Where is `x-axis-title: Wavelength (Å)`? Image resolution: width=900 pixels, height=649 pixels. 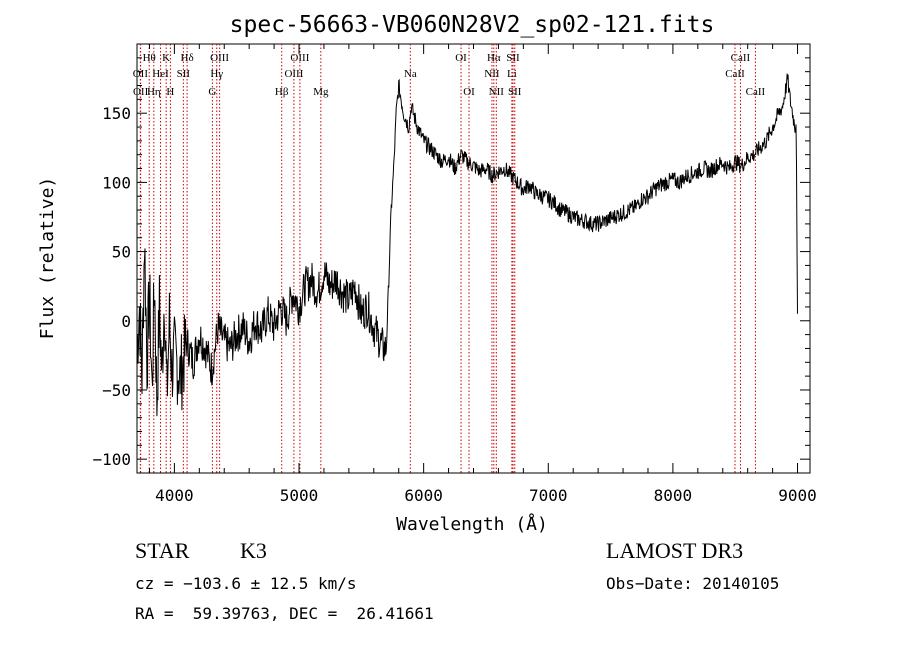
x-axis-title: Wavelength (Å) is located at coordinates (472, 524).